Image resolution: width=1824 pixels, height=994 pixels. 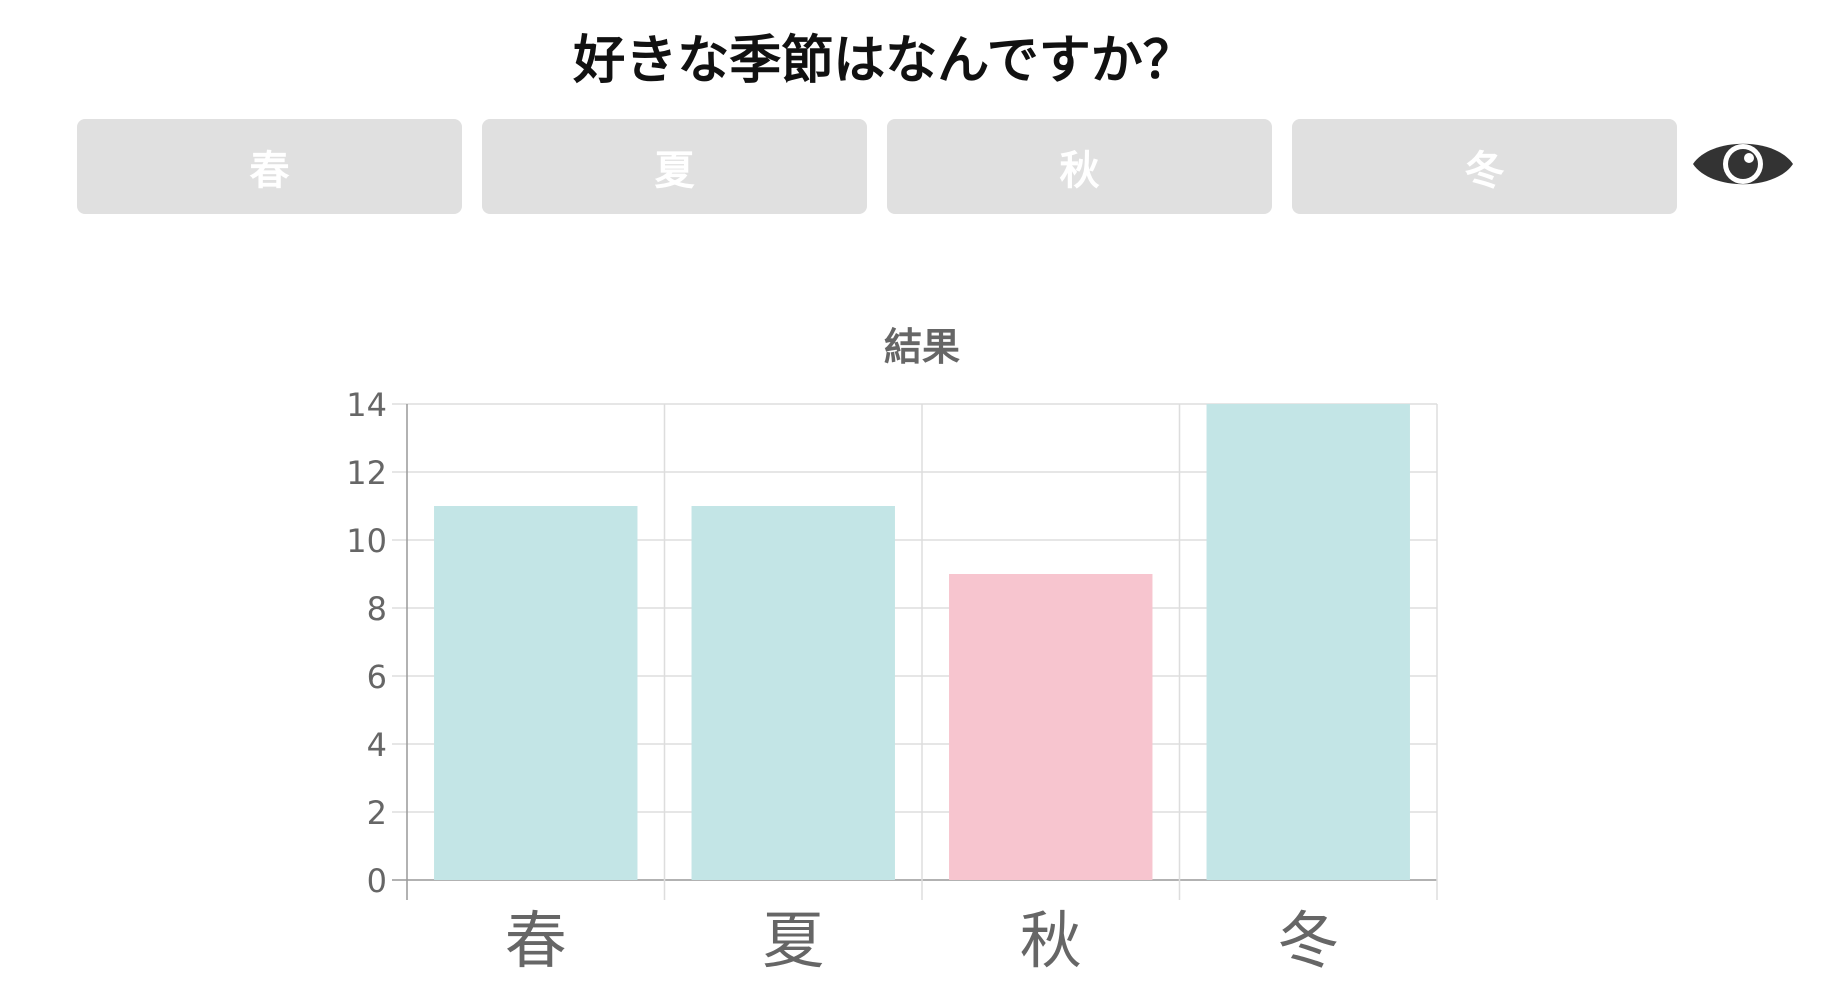 What do you see at coordinates (1484, 166) in the screenshot?
I see `choice-button-winter: 冬` at bounding box center [1484, 166].